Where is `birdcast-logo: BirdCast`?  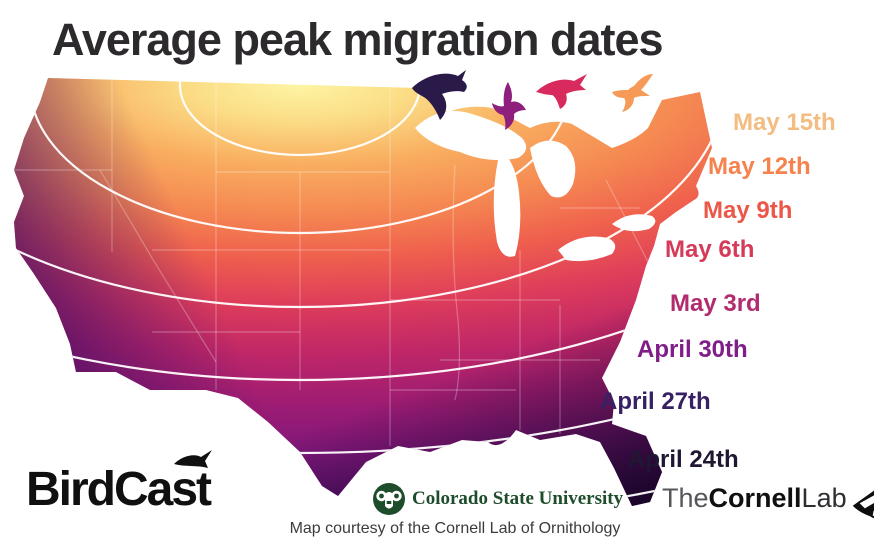 birdcast-logo: BirdCast is located at coordinates (131, 486).